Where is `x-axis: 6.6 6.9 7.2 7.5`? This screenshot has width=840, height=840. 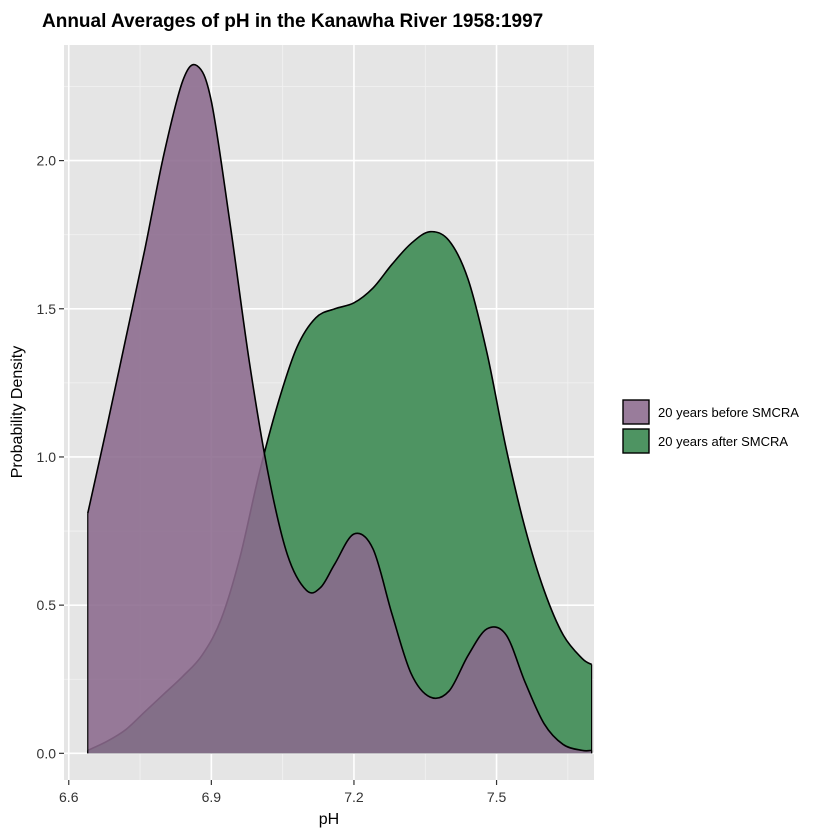 x-axis: 6.6 6.9 7.2 7.5 is located at coordinates (282, 792).